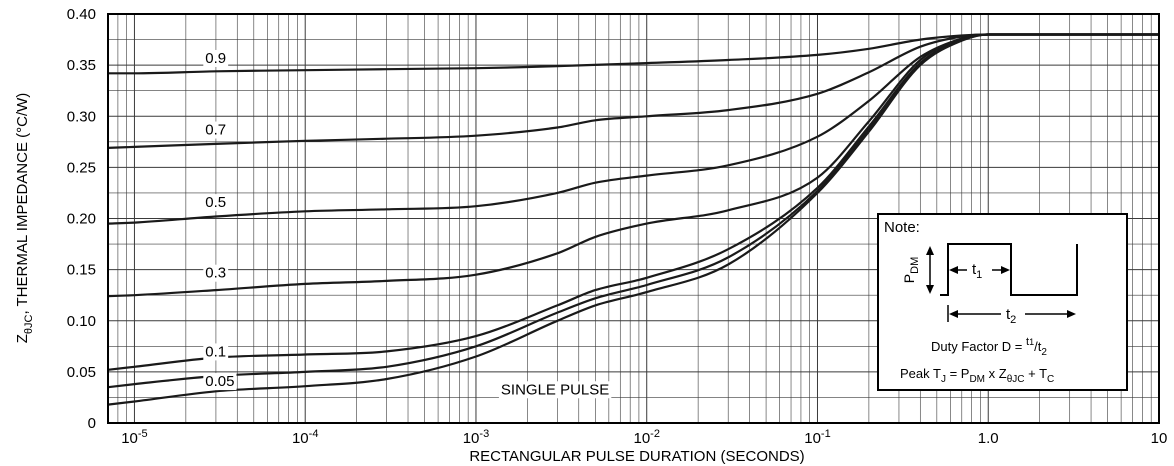 The width and height of the screenshot is (1174, 466). I want to click on y-axis-label: ZθJC, THERMAL IMPEDANCE (°C/W), so click(24, 218).